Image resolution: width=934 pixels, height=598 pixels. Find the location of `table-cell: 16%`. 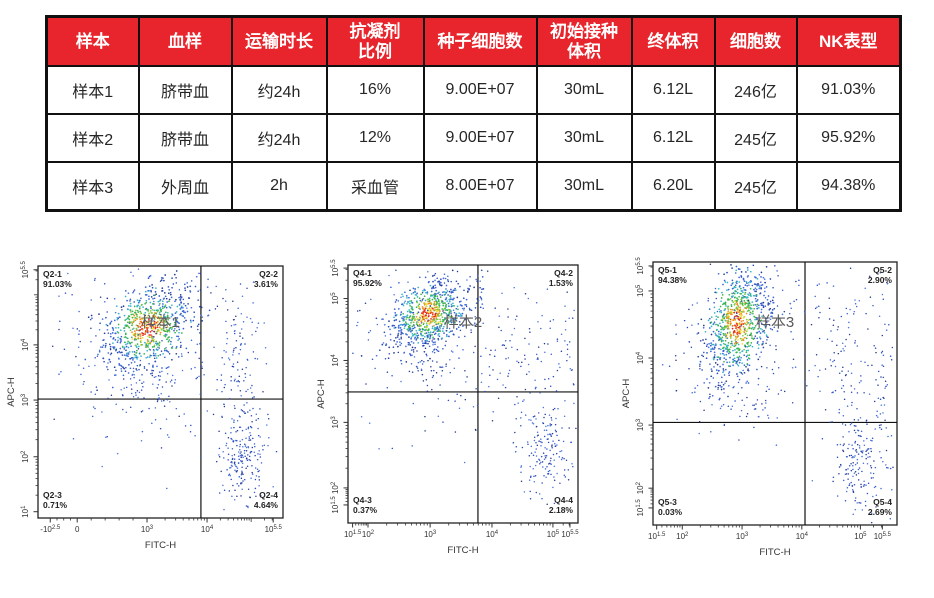

table-cell: 16% is located at coordinates (375, 90).